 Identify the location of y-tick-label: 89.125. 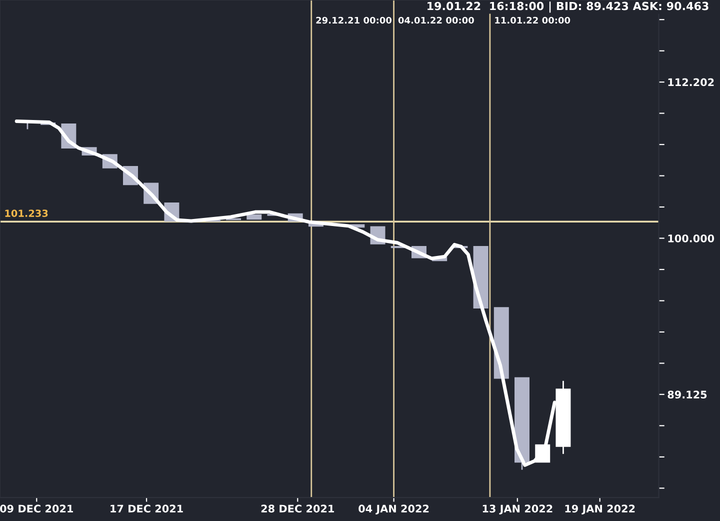
(687, 394).